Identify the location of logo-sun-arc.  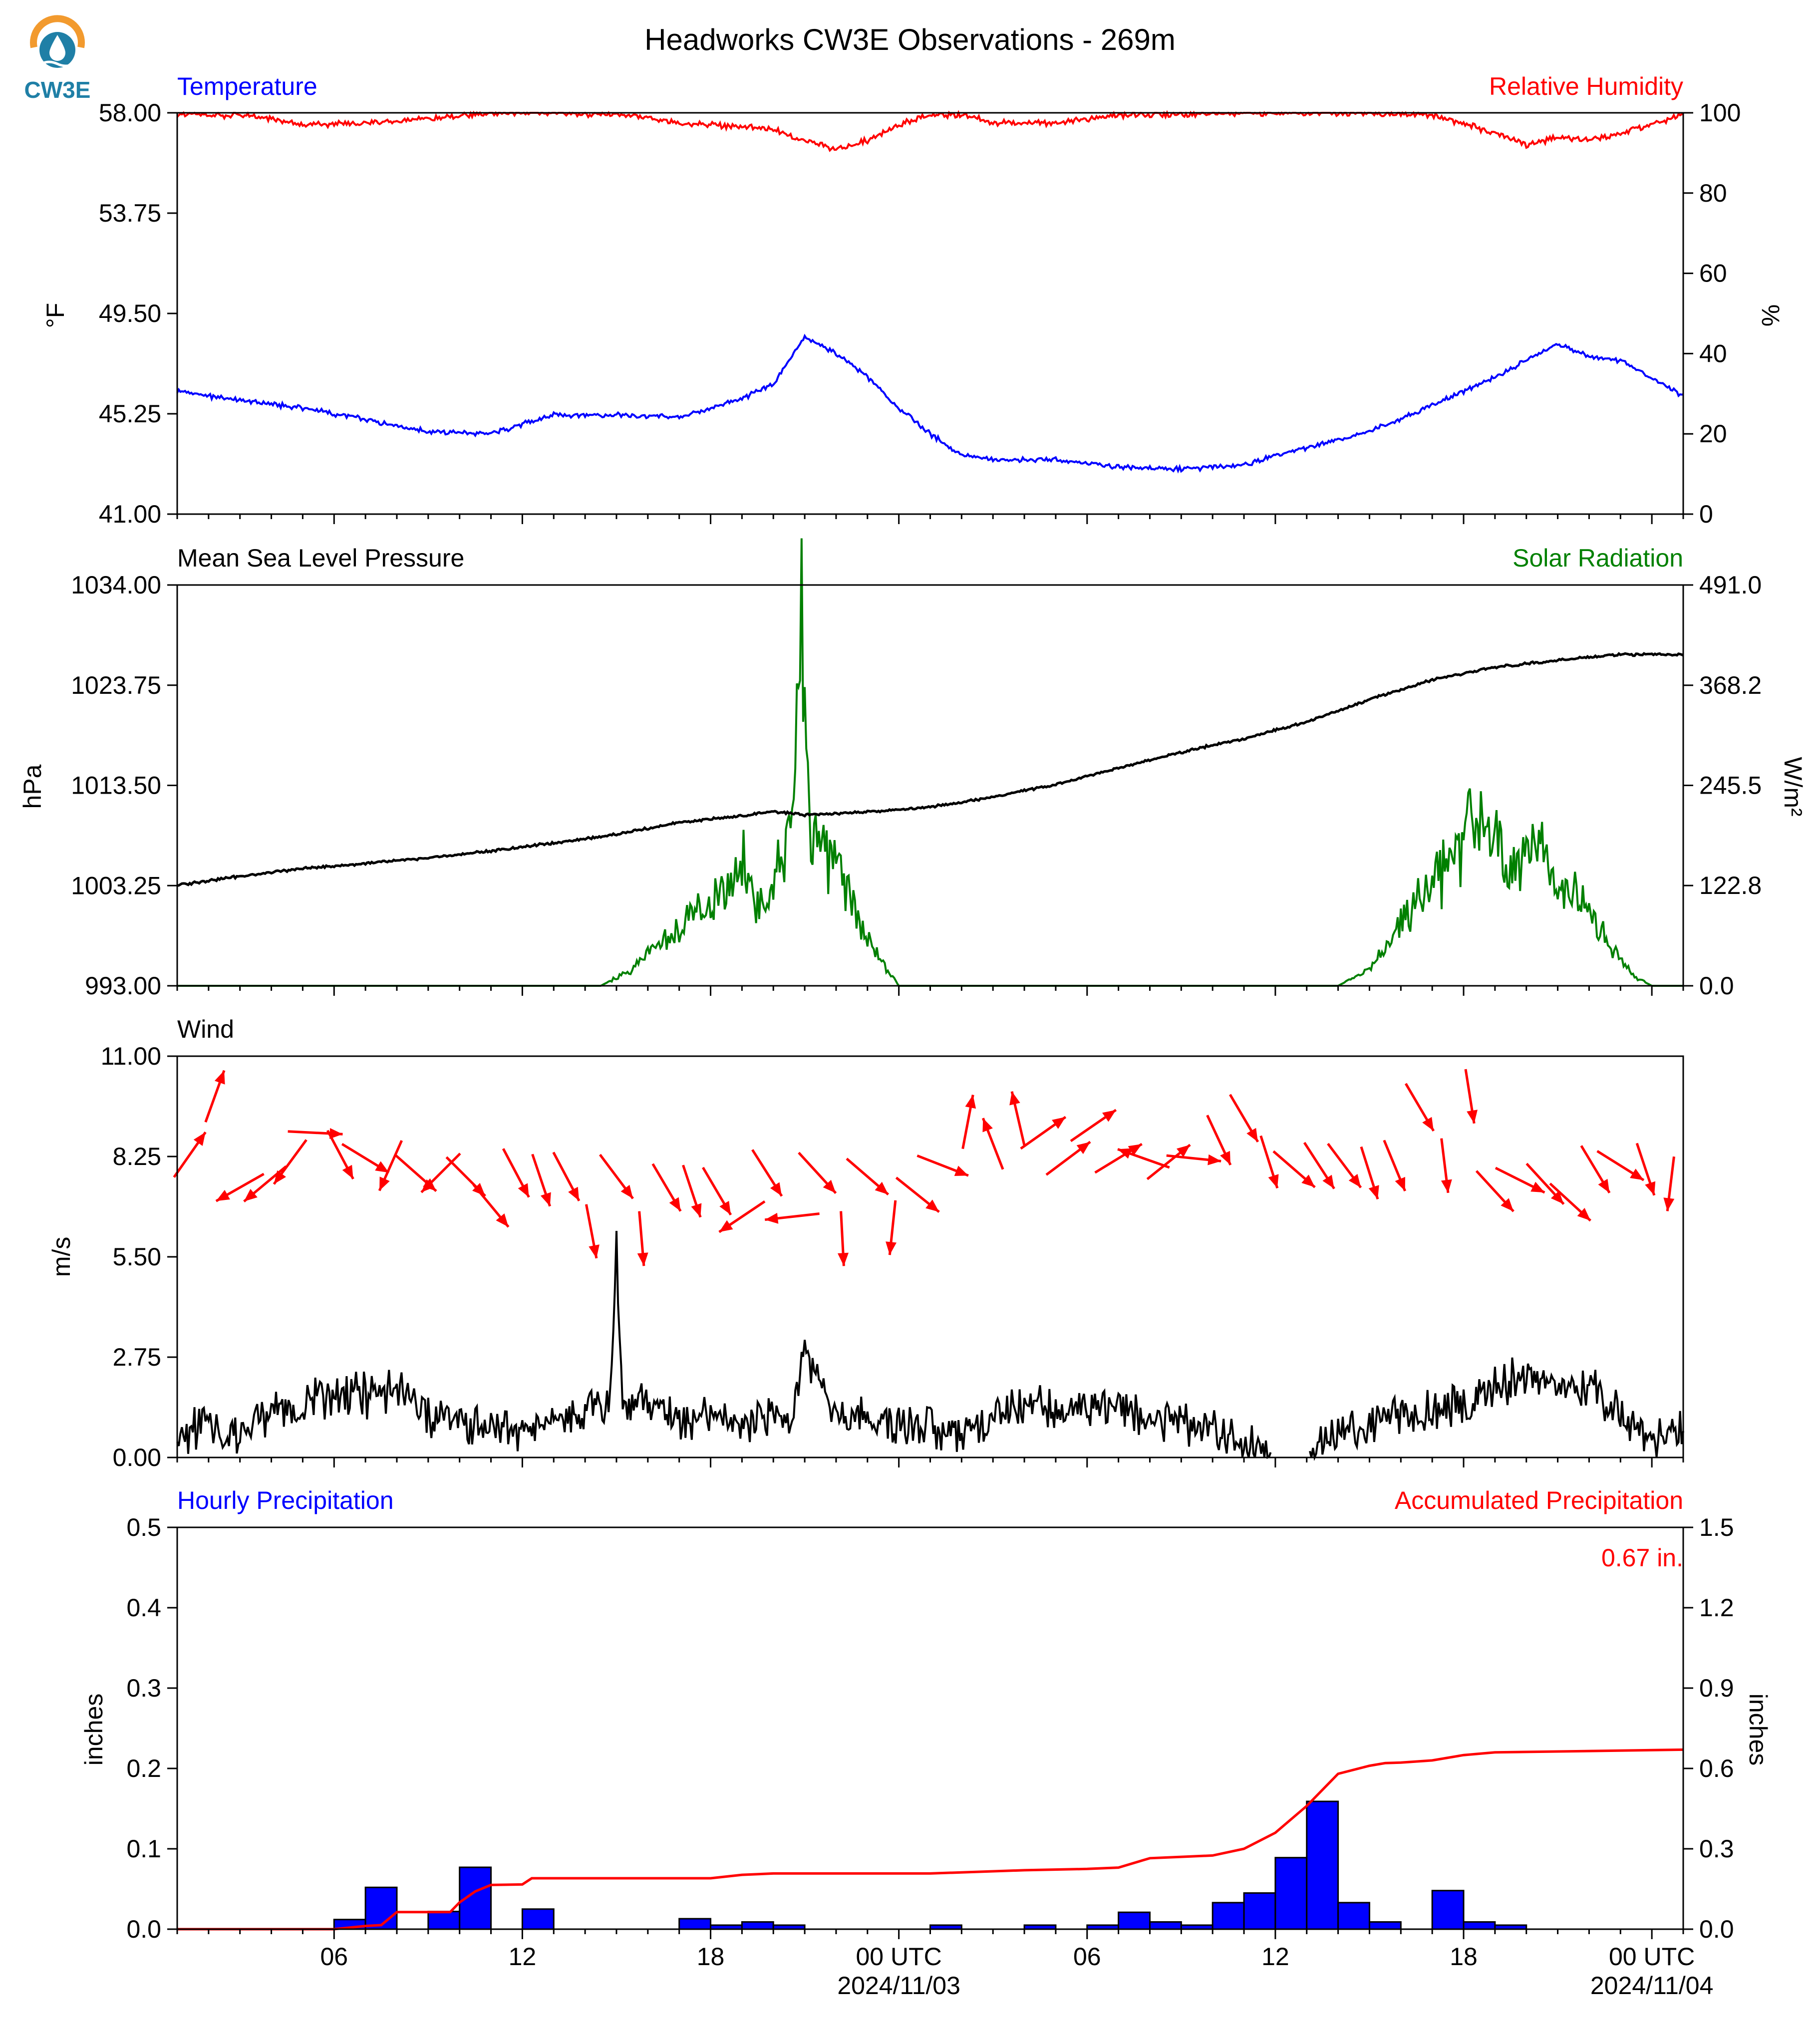
(57, 31).